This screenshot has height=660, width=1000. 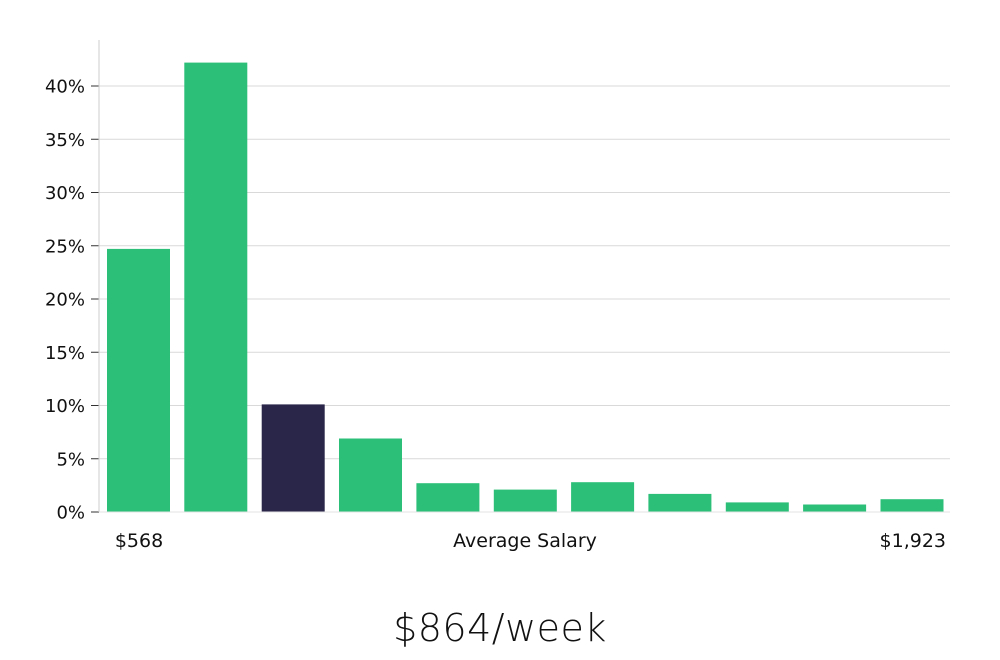 I want to click on y-axis-tick-labels: 0% 5% 10% 15% 20% 25% 30% 35% 40%, so click(x=72, y=300).